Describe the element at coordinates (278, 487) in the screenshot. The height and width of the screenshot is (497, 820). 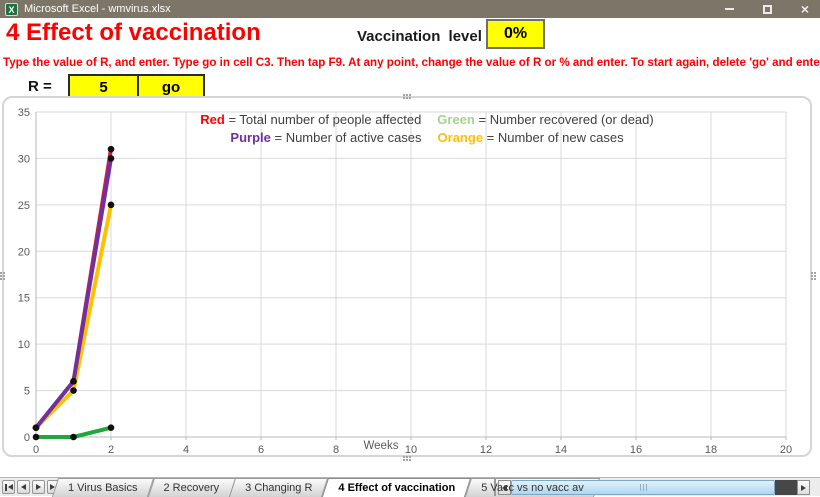
I see `sheet-tab: 3 Changing R` at that location.